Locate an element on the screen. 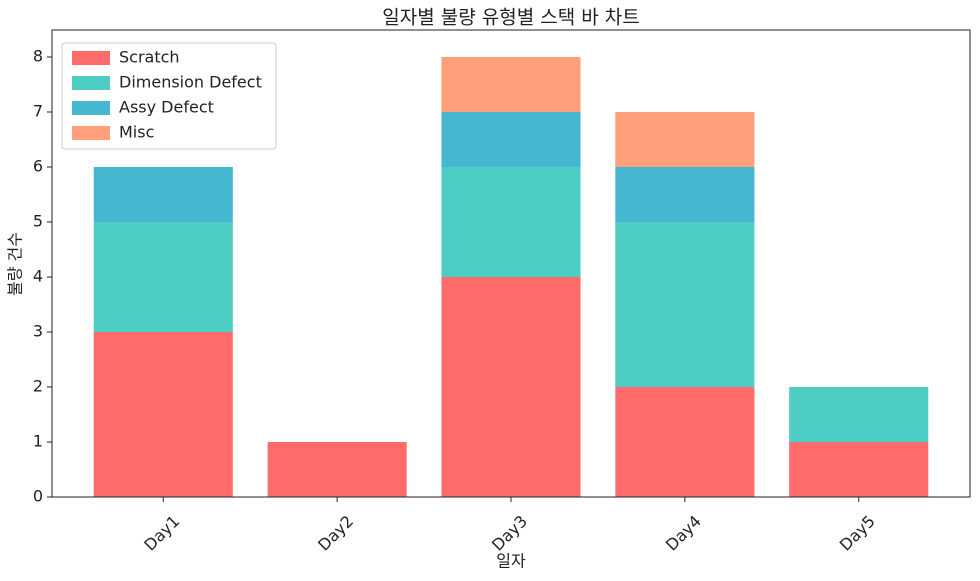 Image resolution: width=980 pixels, height=581 pixels. x-tick-label: Day3 is located at coordinates (509, 533).